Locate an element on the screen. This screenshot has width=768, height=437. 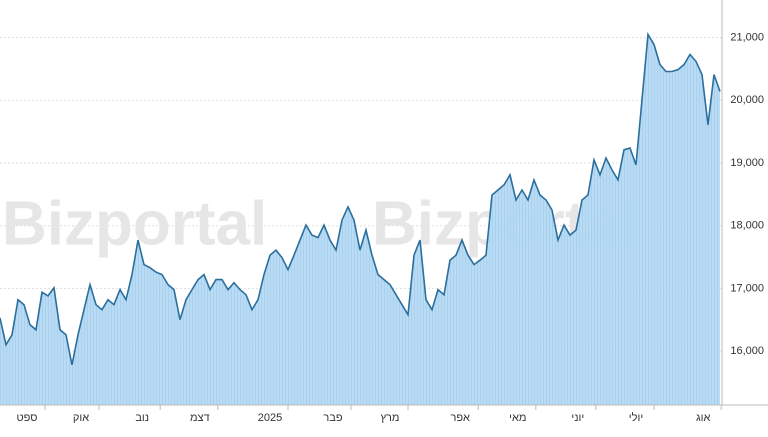
y-tick-label: 16,000 is located at coordinates (747, 351).